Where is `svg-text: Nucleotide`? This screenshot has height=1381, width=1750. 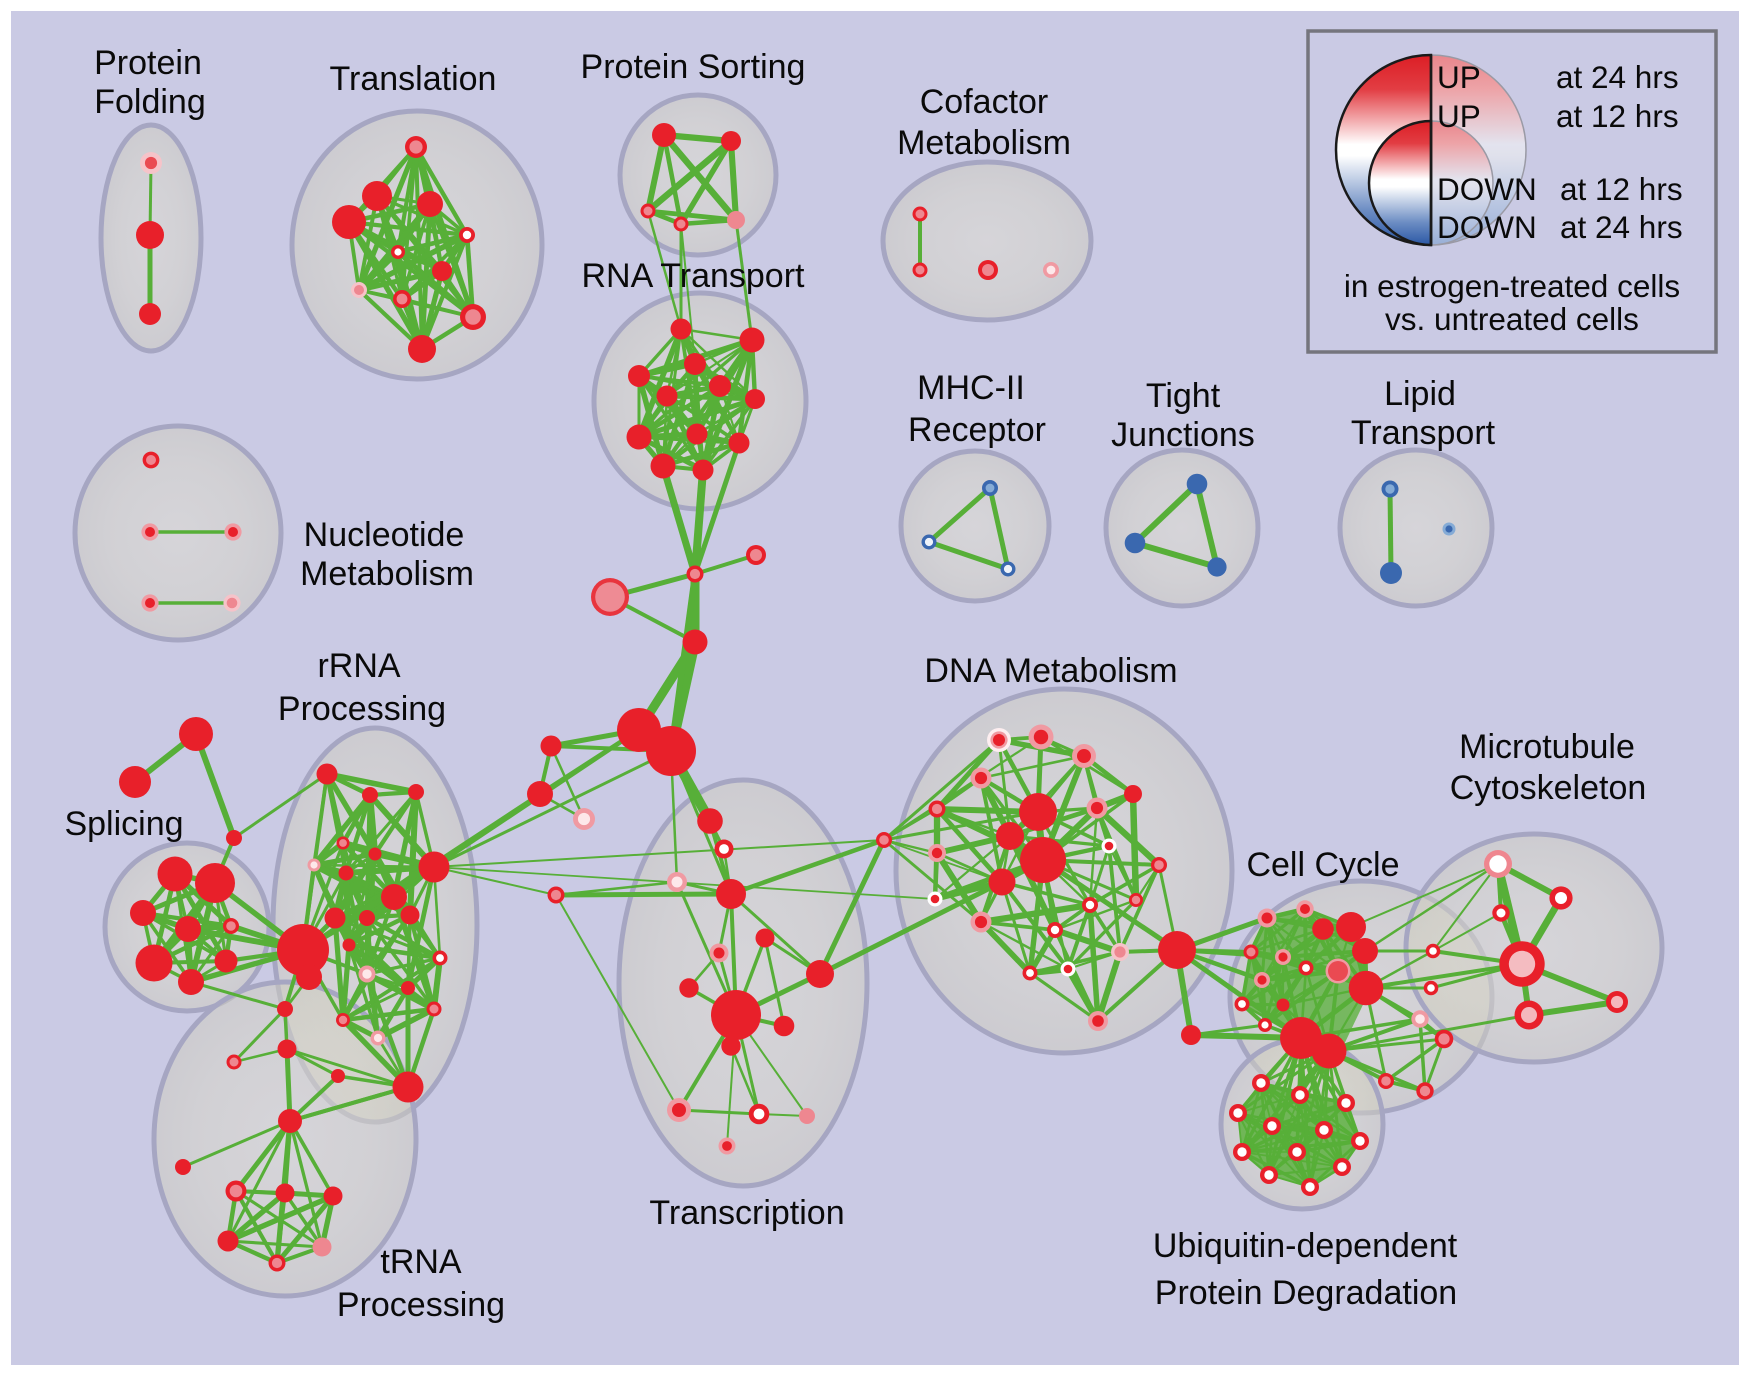 svg-text: Nucleotide is located at coordinates (384, 535).